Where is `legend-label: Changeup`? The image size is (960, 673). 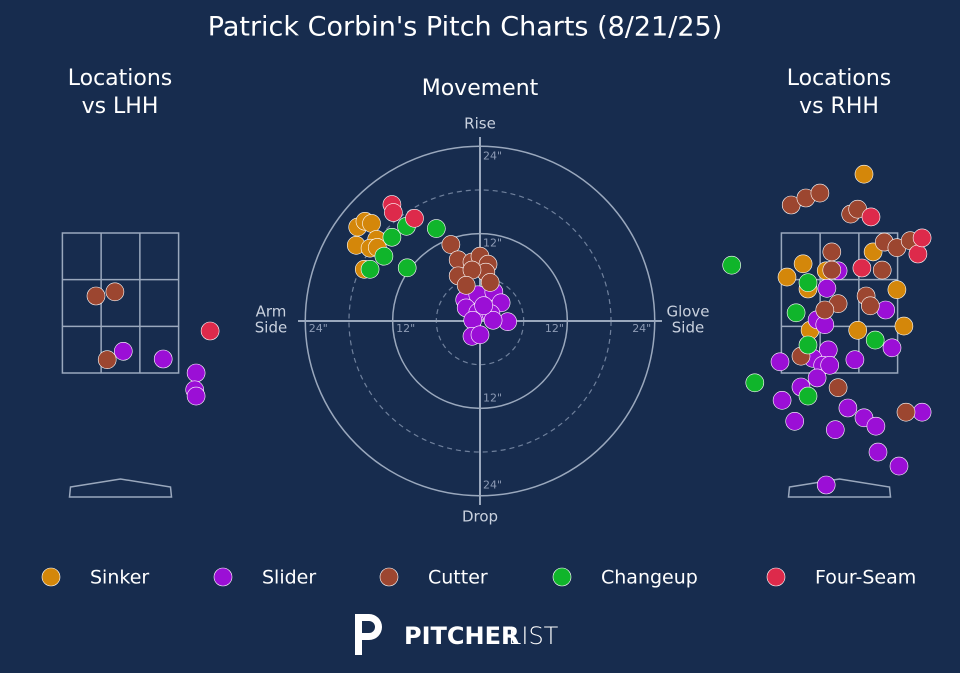 legend-label: Changeup is located at coordinates (649, 578).